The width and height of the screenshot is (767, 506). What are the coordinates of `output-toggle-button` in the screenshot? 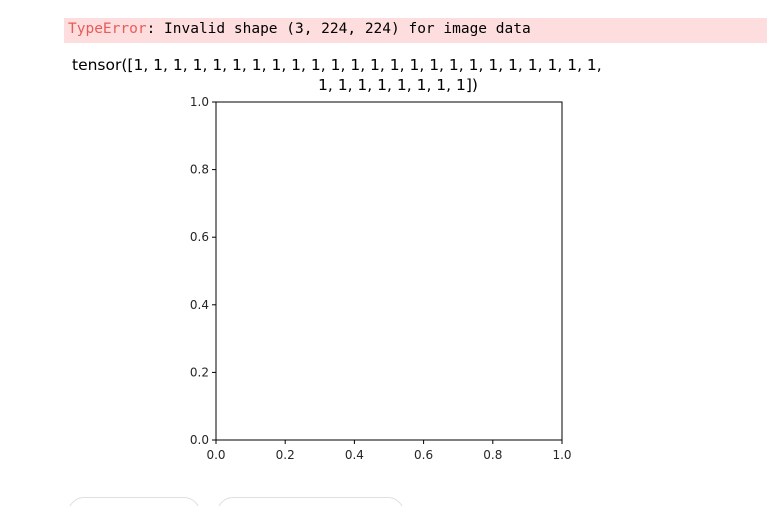 It's located at (134, 501).